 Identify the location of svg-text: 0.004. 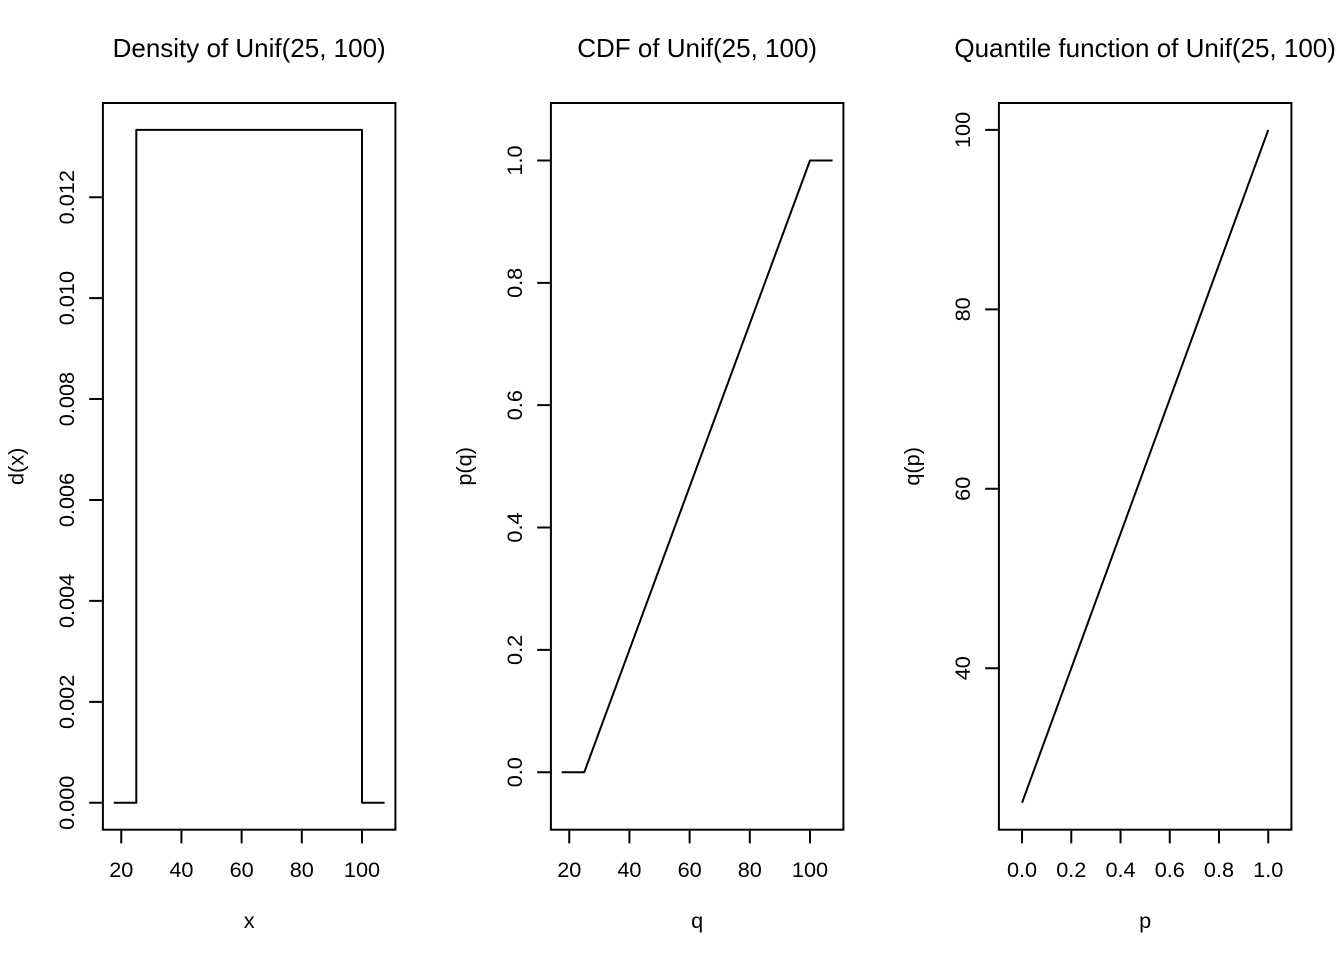
(66, 601).